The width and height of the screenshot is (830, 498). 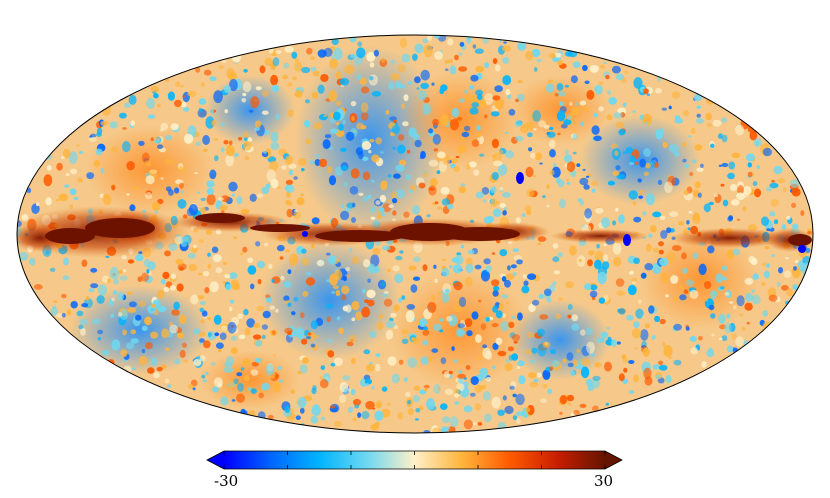 I want to click on galactic-plane-core, so click(x=800, y=240).